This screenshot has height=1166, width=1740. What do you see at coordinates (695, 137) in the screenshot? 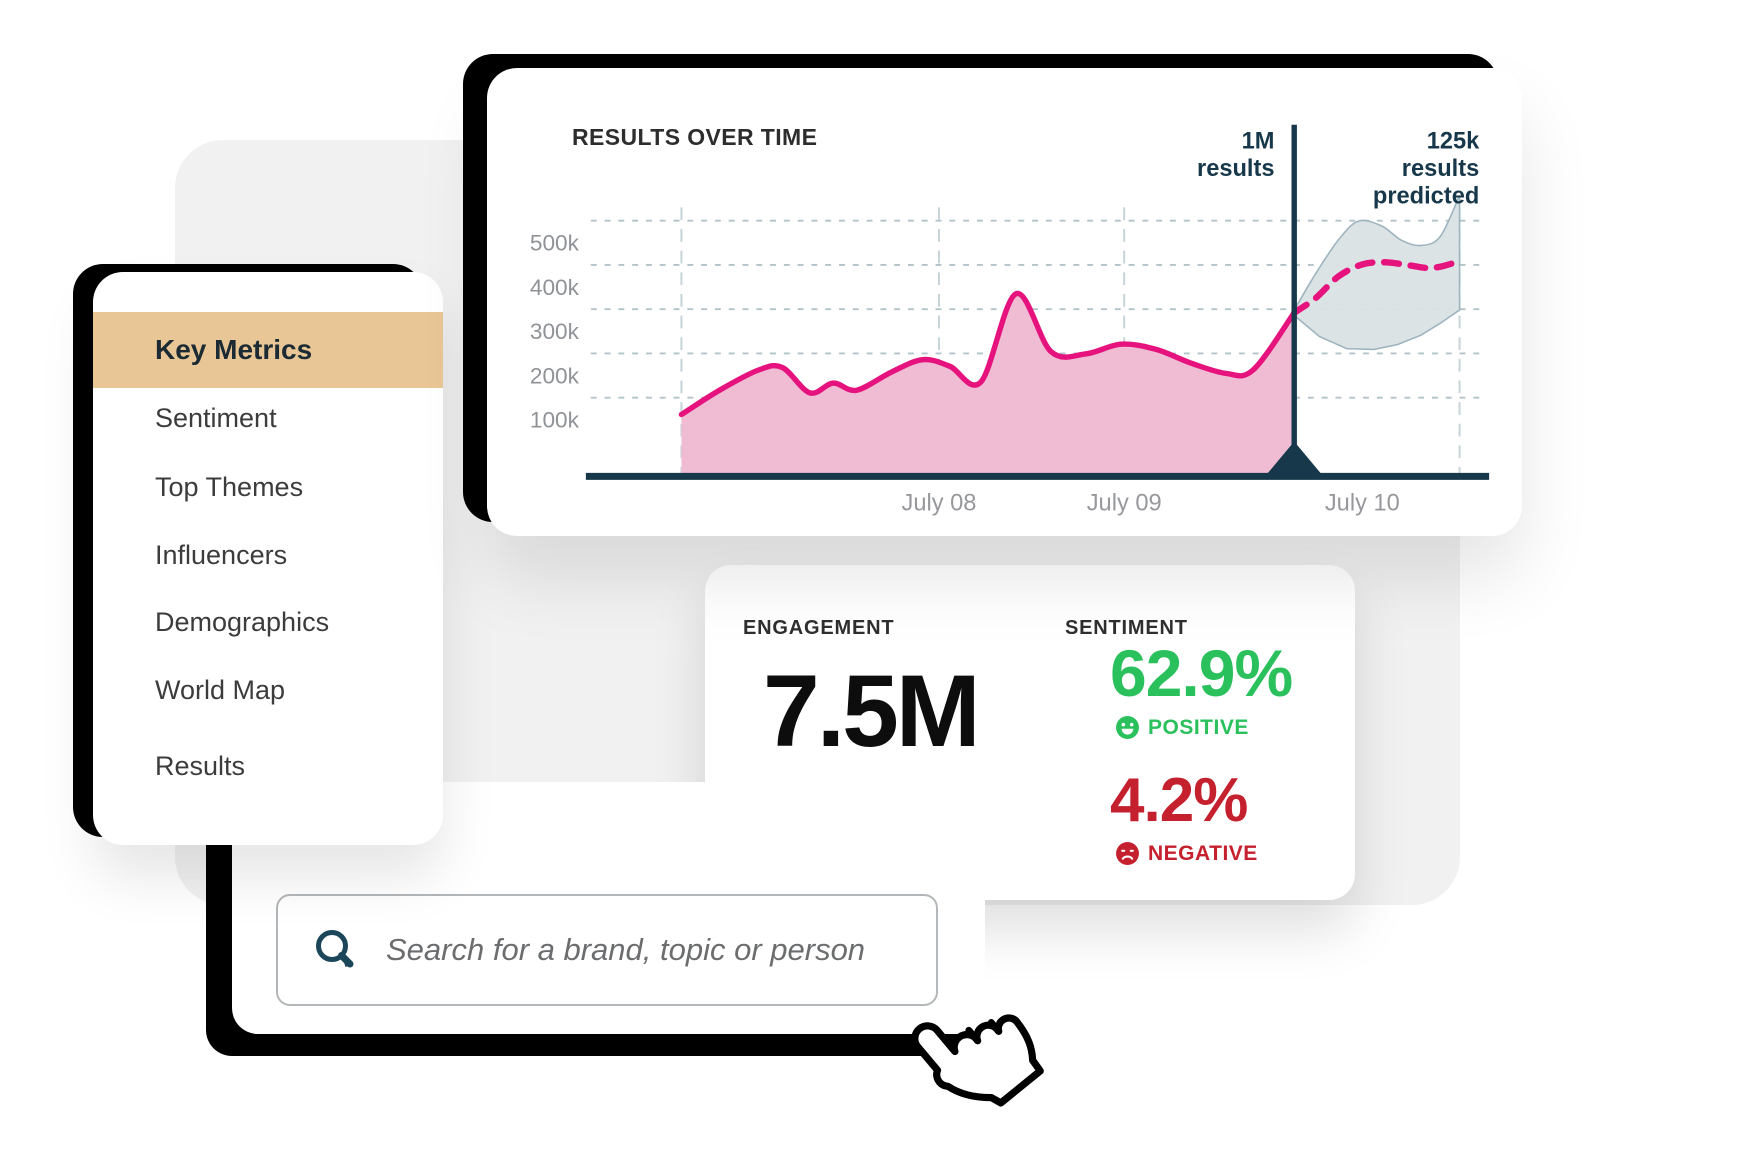
I see `chart-title: RESULTS OVER TIME` at bounding box center [695, 137].